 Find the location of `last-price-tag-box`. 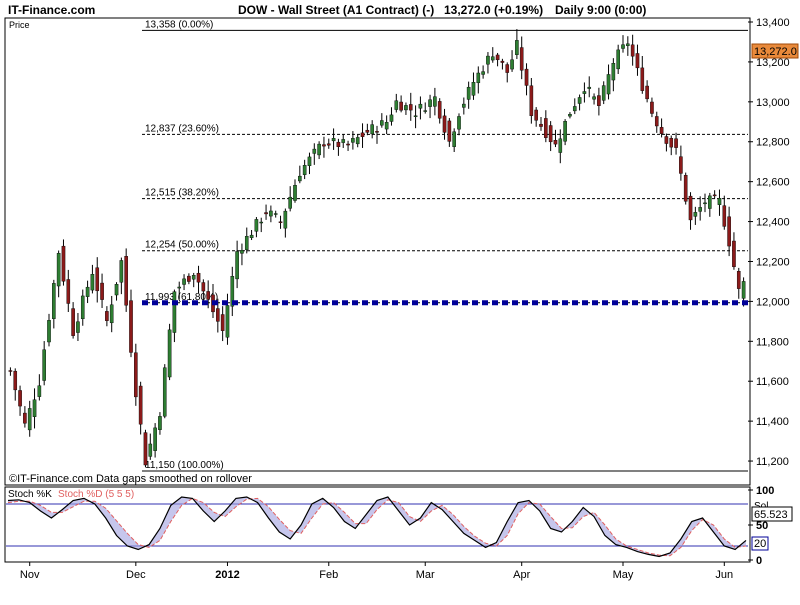

last-price-tag-box is located at coordinates (775, 51).